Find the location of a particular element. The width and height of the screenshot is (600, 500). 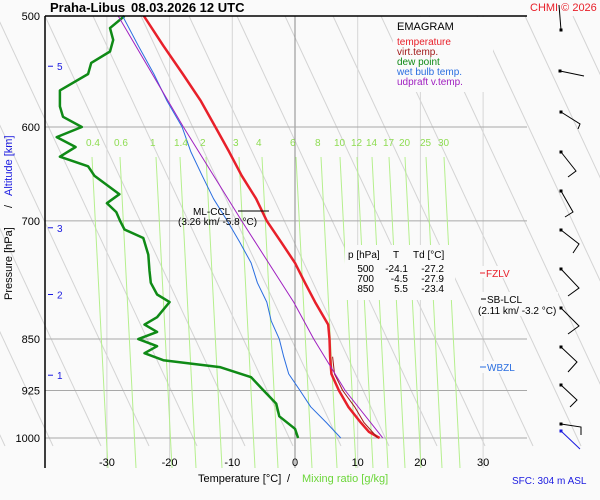

wbzl-label: WBZL is located at coordinates (501, 368).